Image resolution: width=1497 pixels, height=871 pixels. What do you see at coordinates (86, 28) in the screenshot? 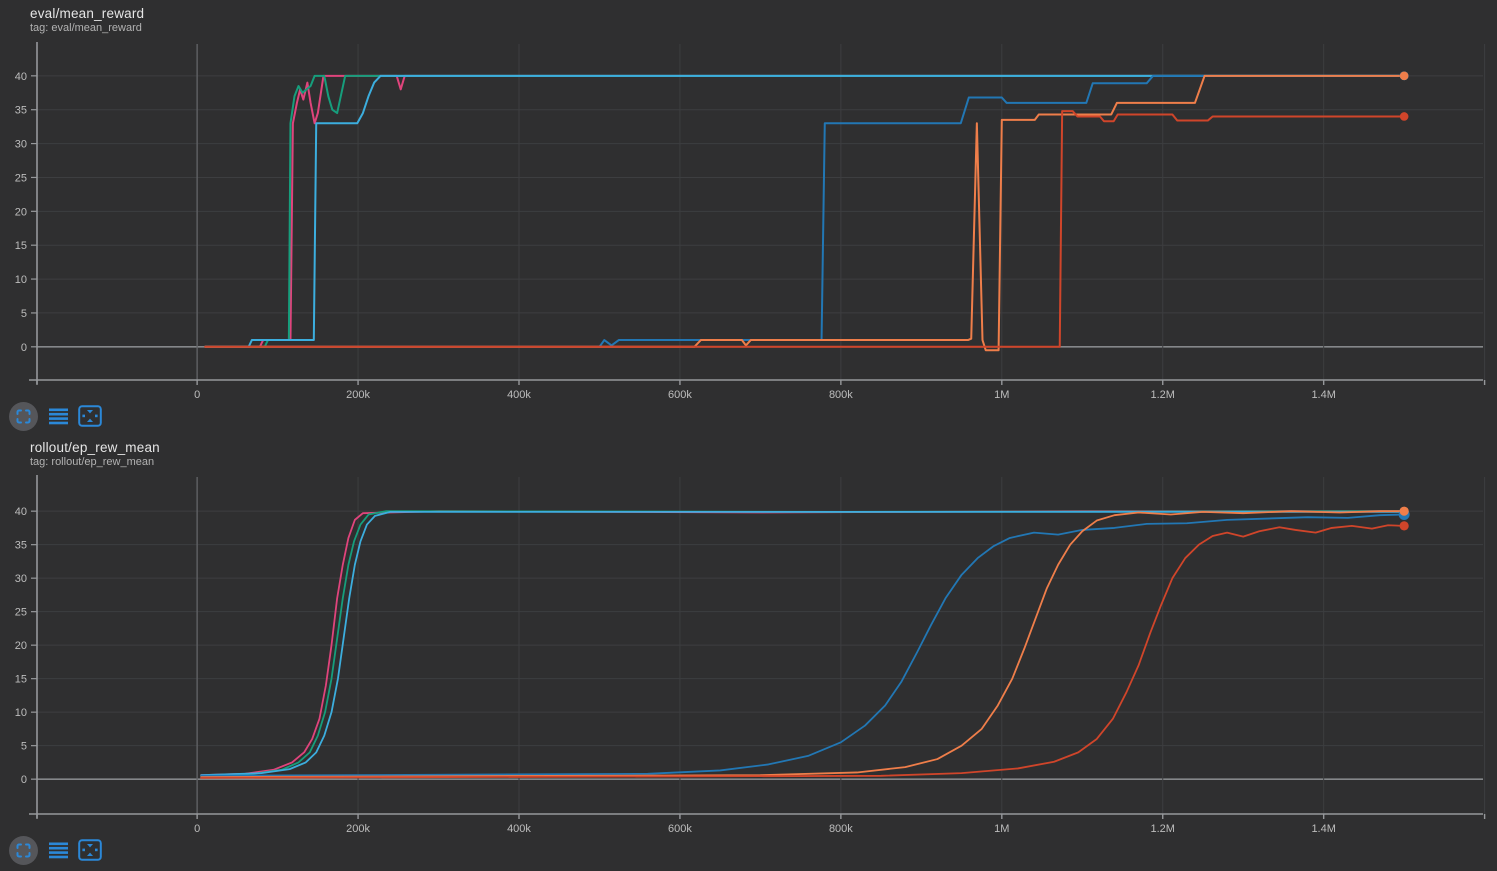
I see `chart-tag: tag: eval/mean_reward` at bounding box center [86, 28].